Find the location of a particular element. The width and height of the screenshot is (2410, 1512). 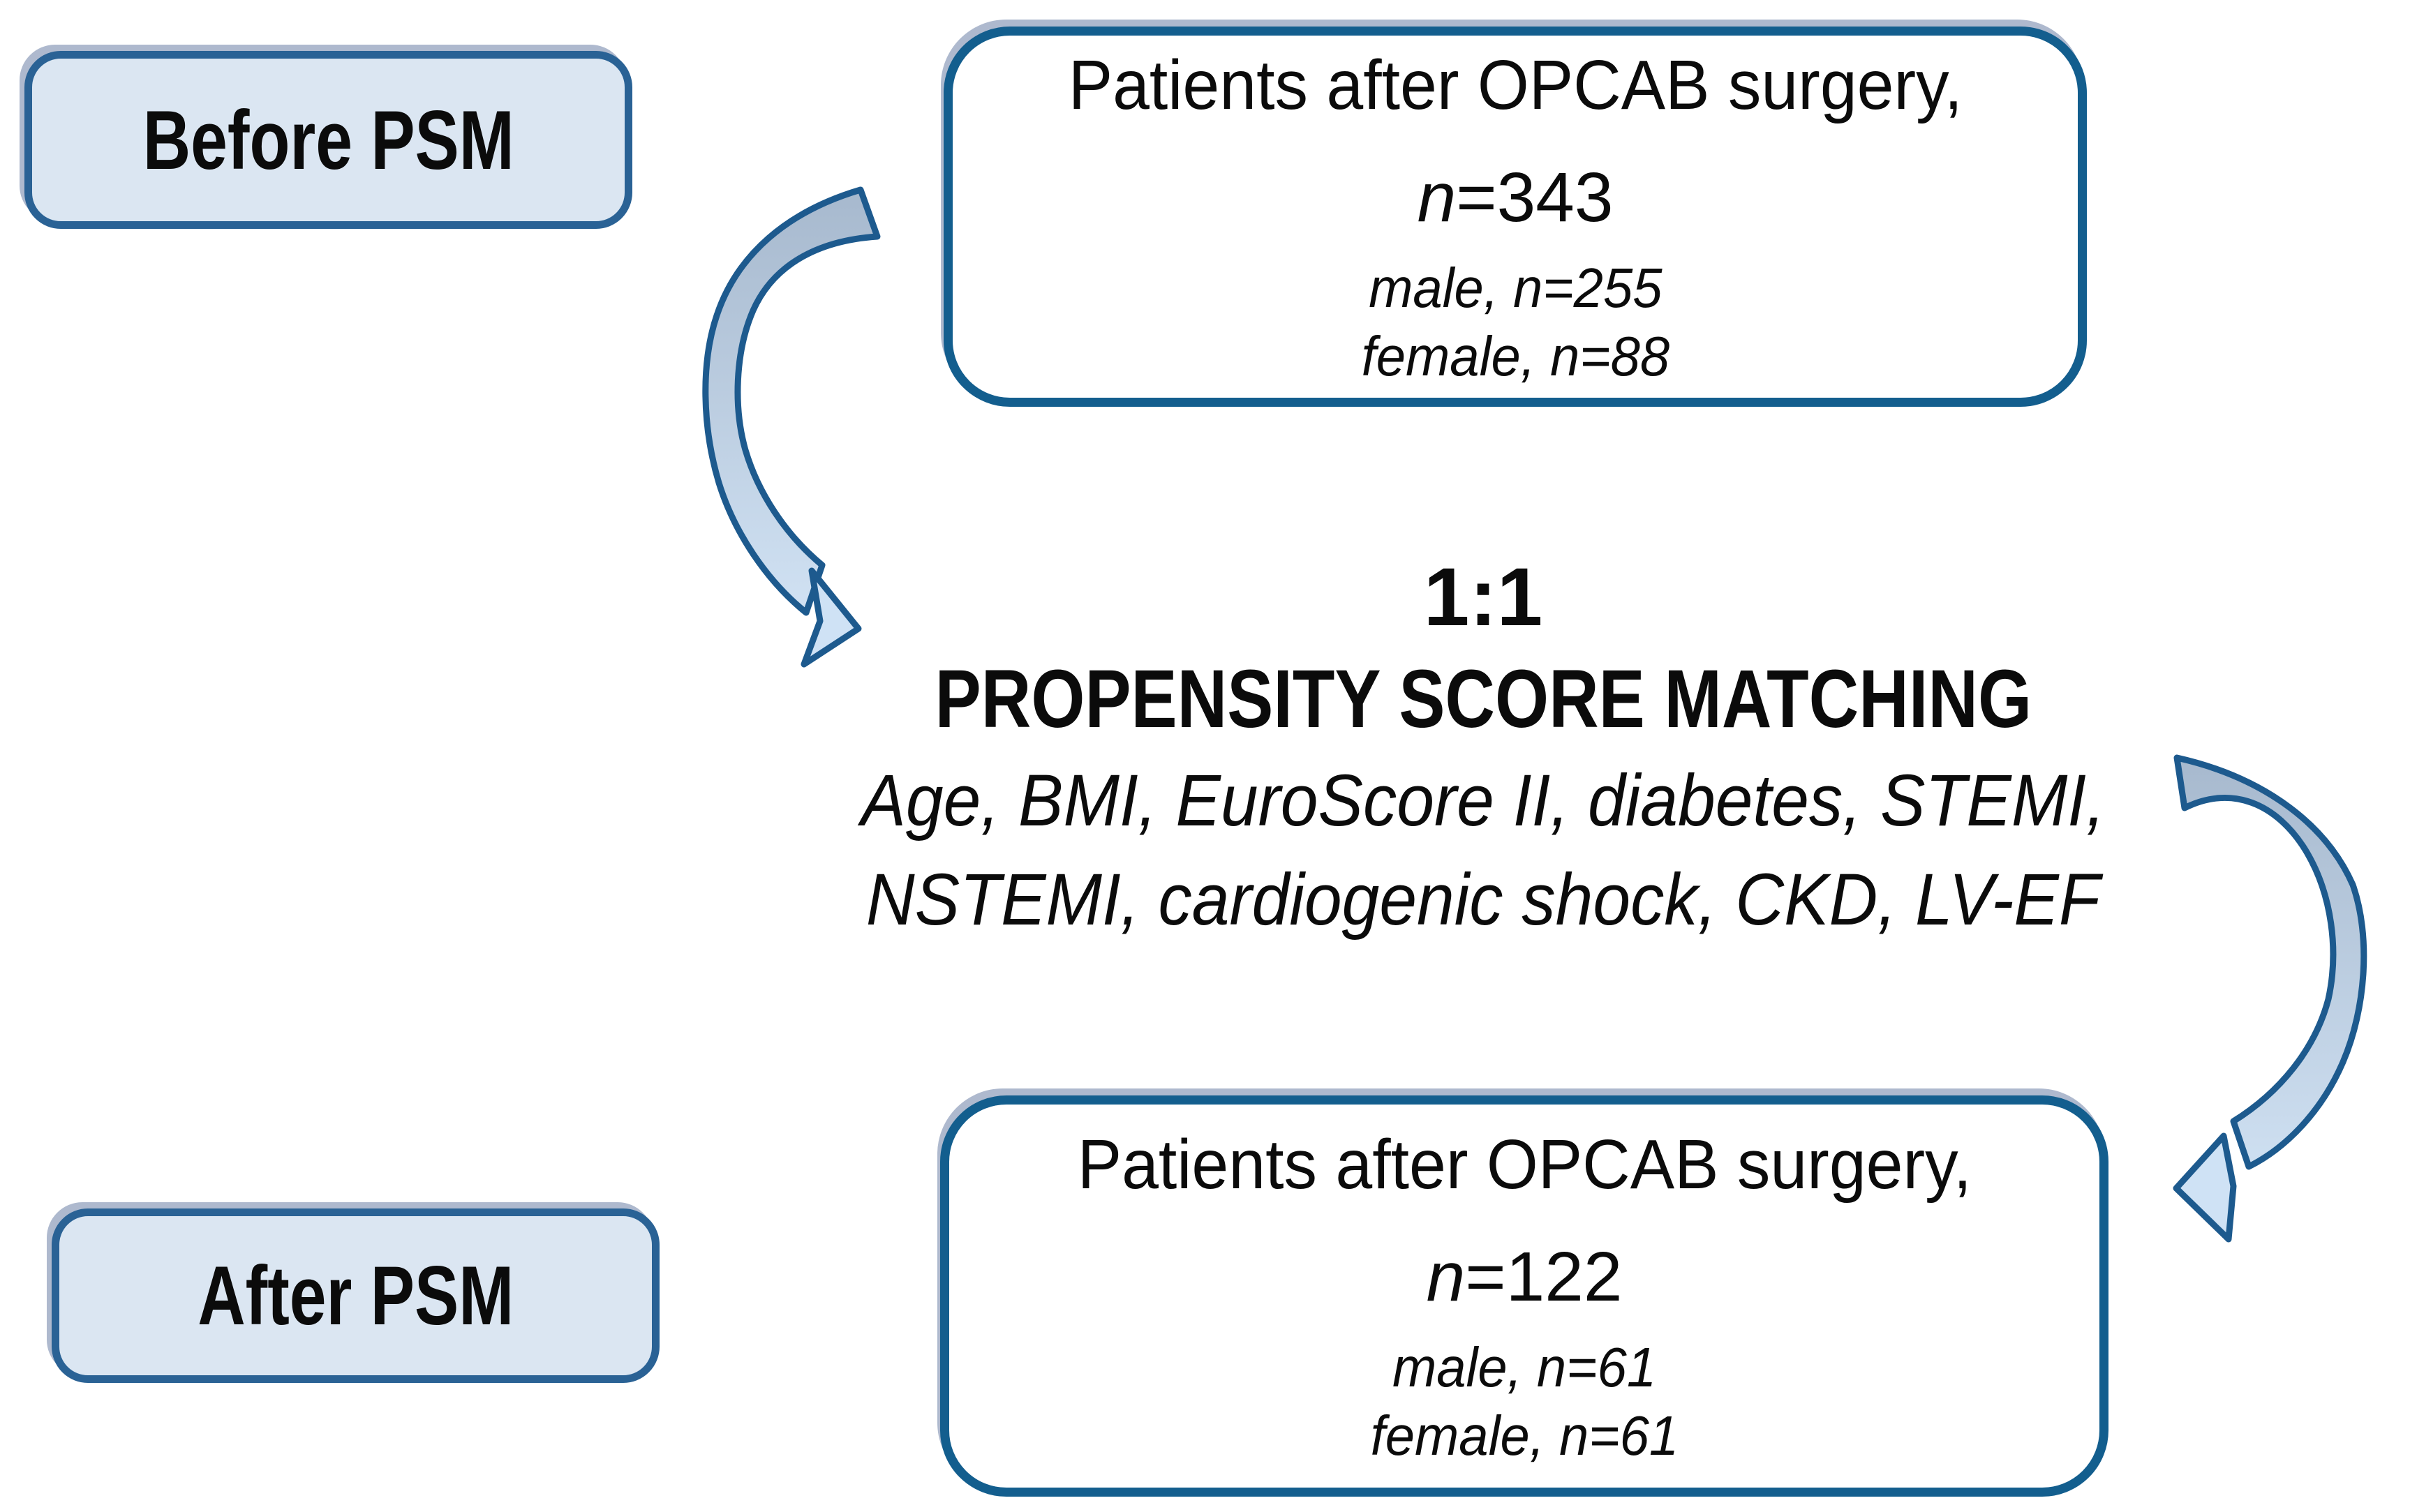

top-box-n-symbol: n is located at coordinates (1437, 197).